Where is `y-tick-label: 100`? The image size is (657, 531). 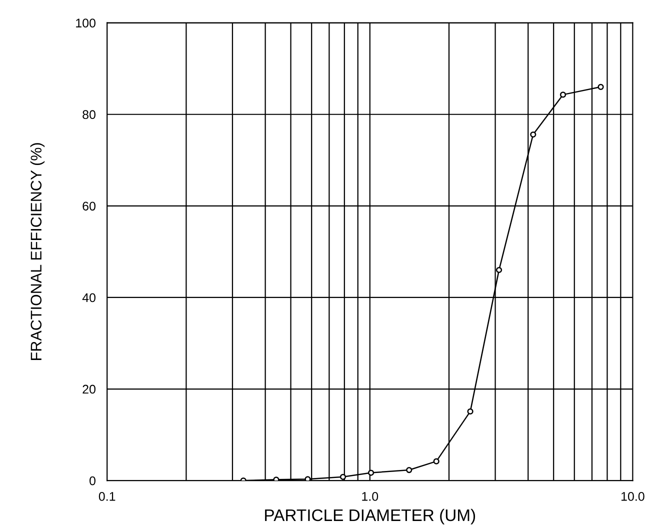 y-tick-label: 100 is located at coordinates (86, 23).